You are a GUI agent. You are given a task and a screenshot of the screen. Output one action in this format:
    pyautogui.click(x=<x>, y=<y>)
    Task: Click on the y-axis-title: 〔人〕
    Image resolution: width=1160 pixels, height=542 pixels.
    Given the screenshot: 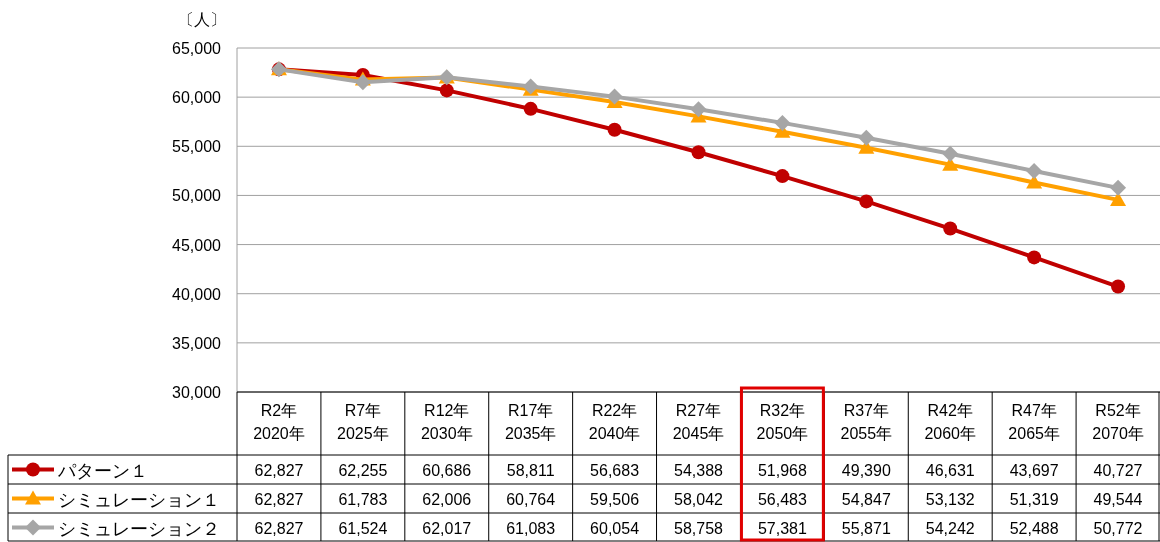 What is the action you would take?
    pyautogui.click(x=202, y=19)
    